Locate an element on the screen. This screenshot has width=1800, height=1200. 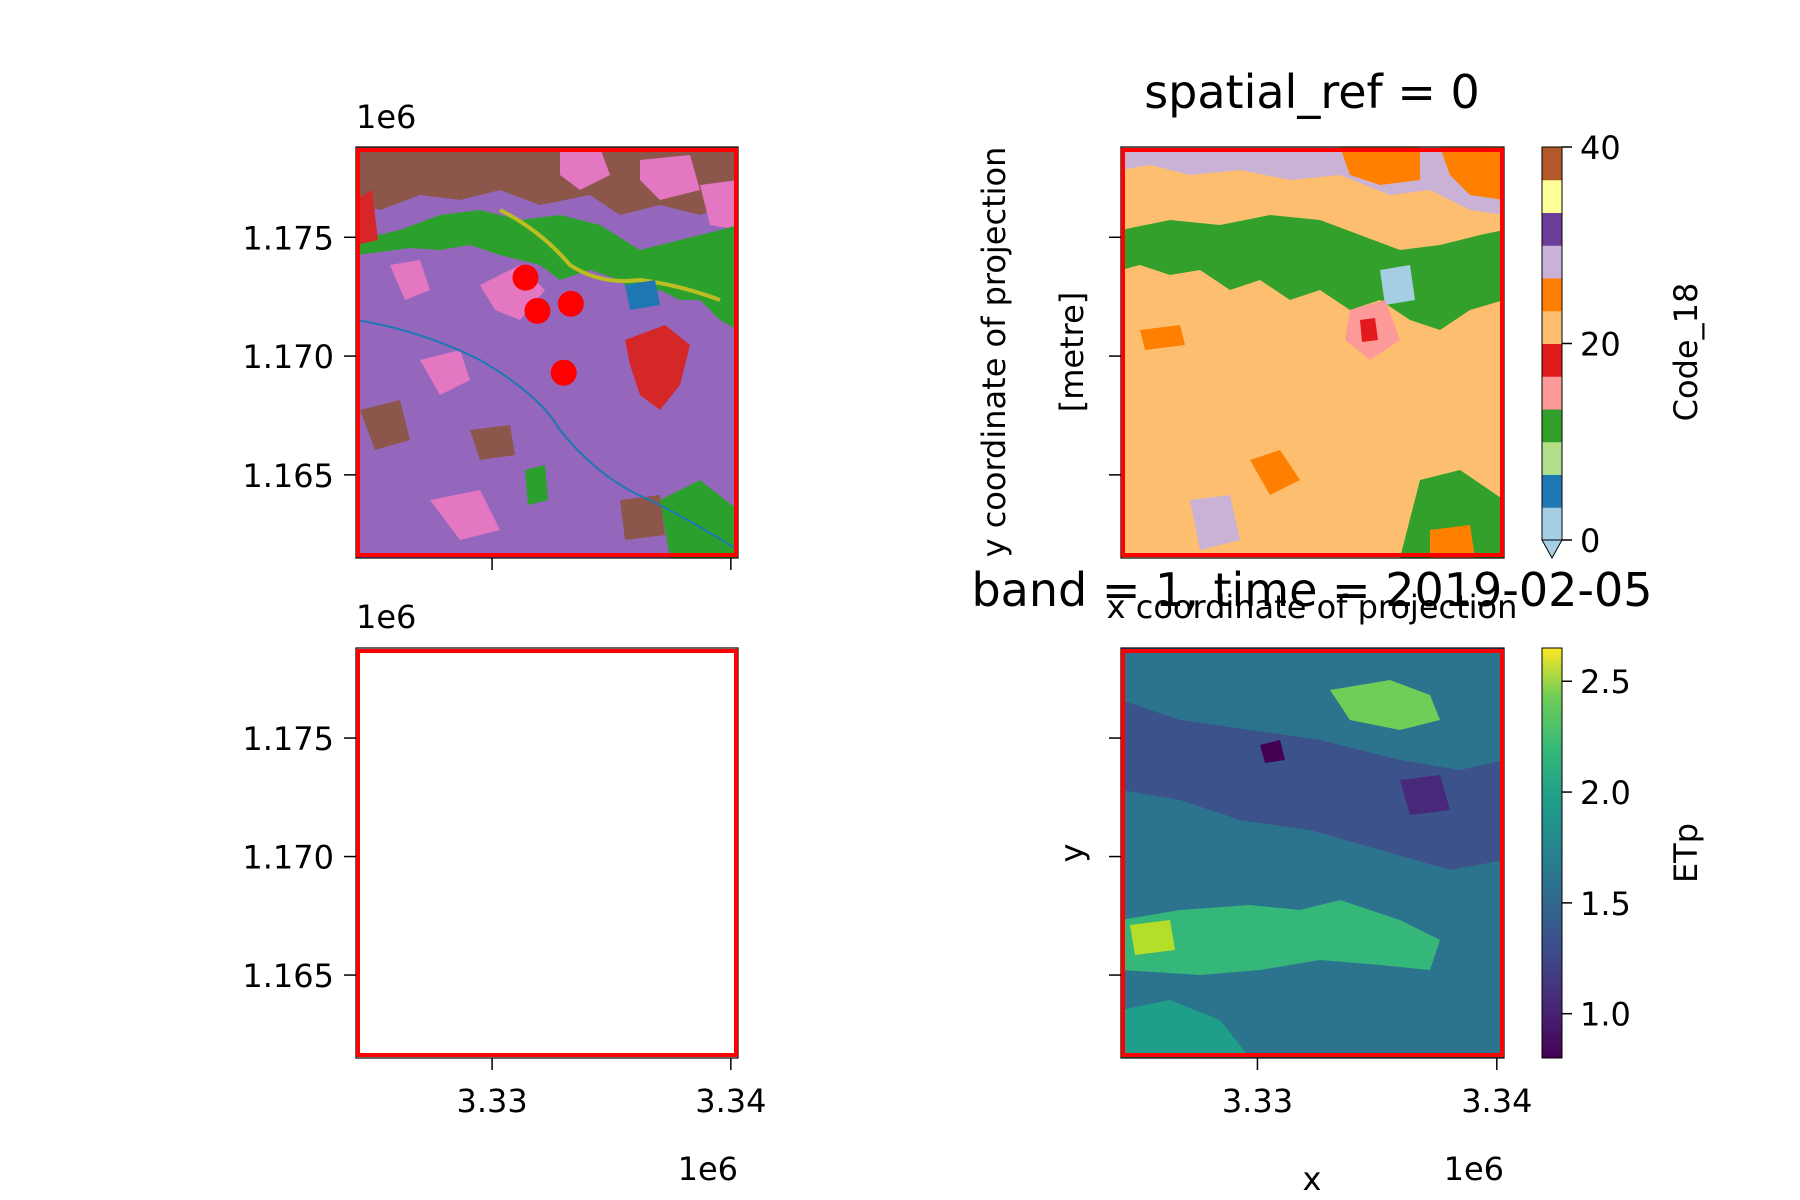
colorbar-tick-label: 1.5 is located at coordinates (1605, 904).